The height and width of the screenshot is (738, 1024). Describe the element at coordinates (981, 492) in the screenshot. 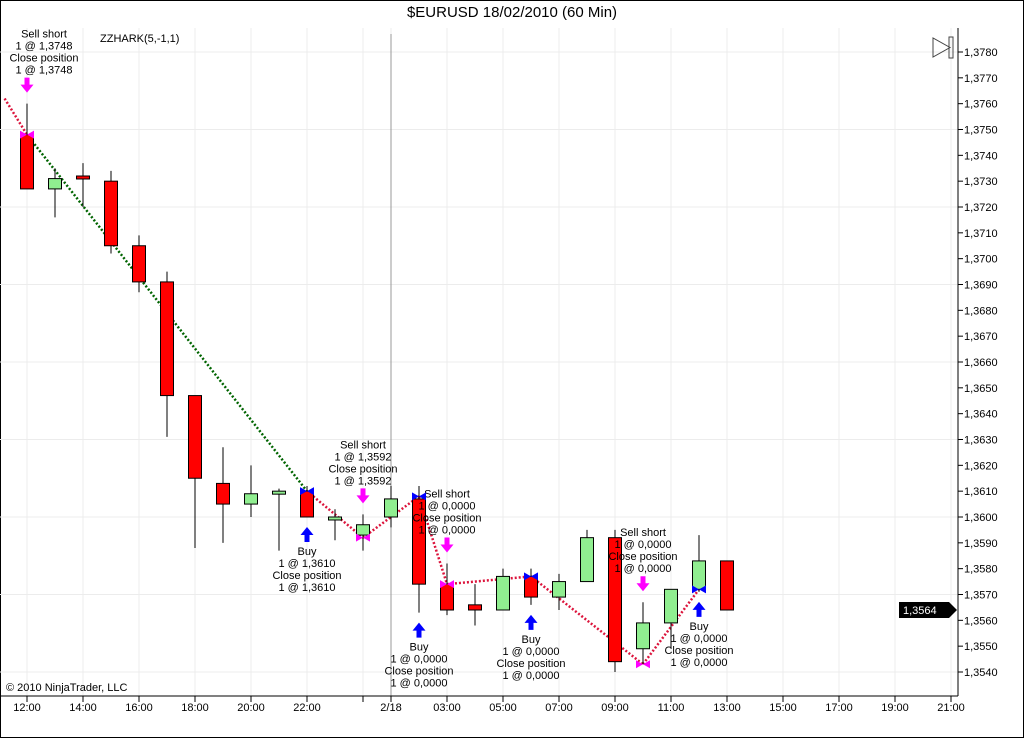

I see `y-tick-label: 1,3610` at that location.